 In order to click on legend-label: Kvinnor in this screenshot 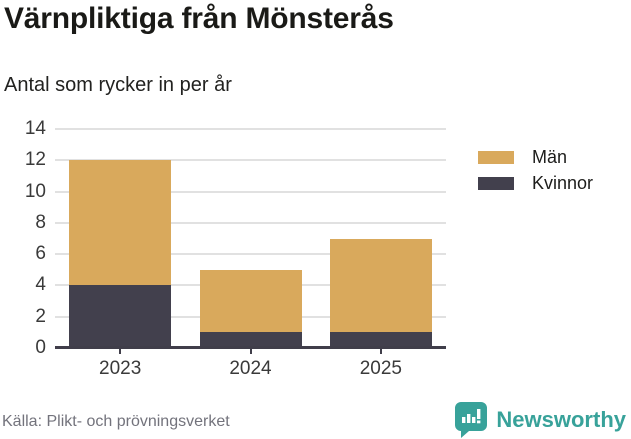, I will do `click(563, 182)`.